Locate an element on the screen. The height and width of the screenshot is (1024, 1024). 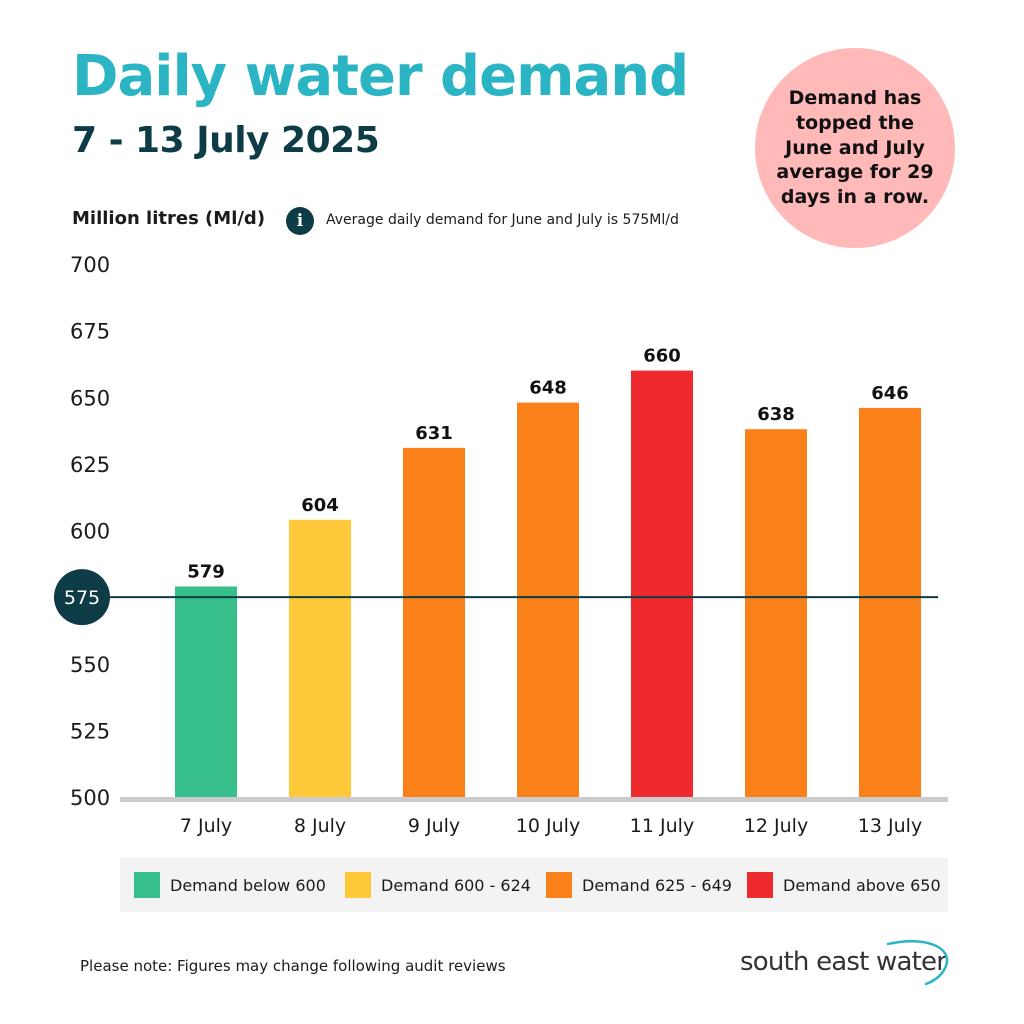
logo-swoosh-icon is located at coordinates (917, 963).